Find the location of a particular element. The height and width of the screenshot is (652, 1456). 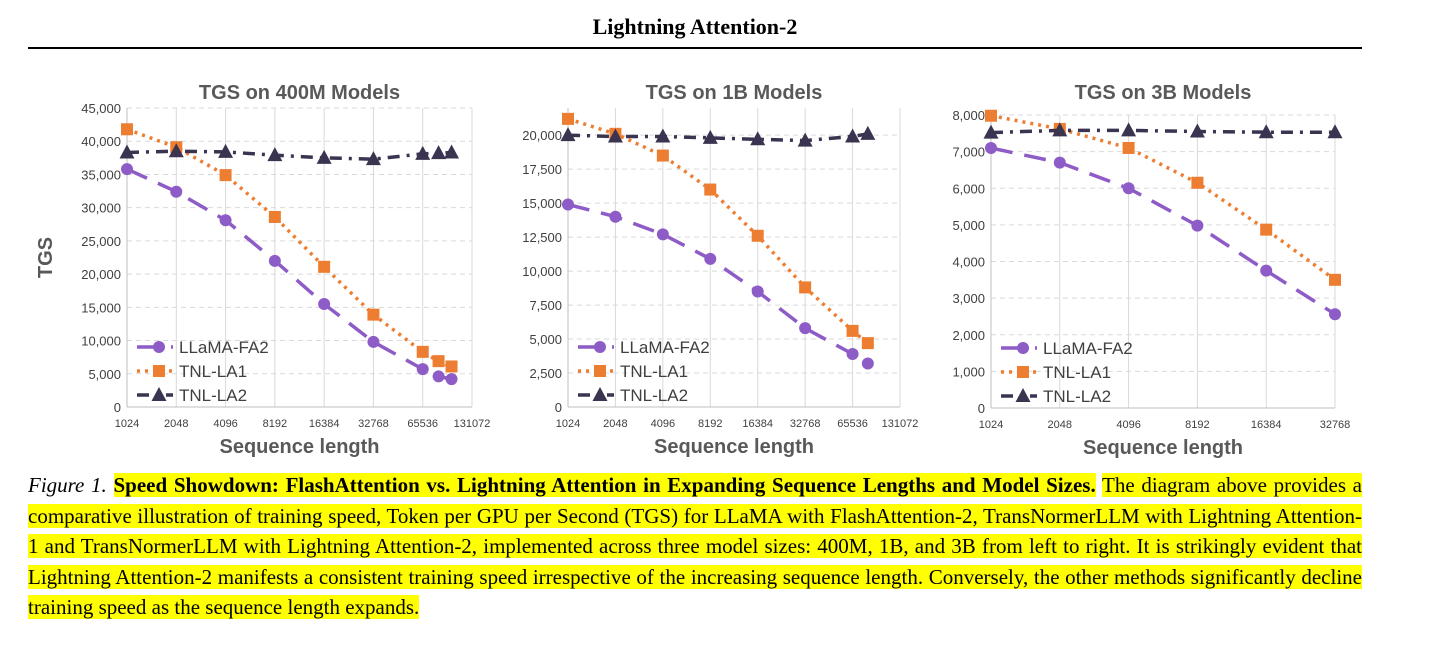

legend-item: TNL-LA1 is located at coordinates (633, 371).